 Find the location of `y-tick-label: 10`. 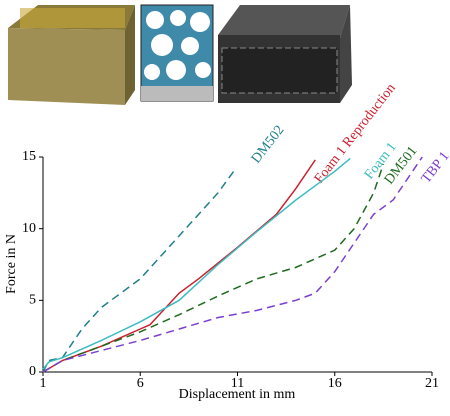

y-tick-label: 10 is located at coordinates (29, 228).